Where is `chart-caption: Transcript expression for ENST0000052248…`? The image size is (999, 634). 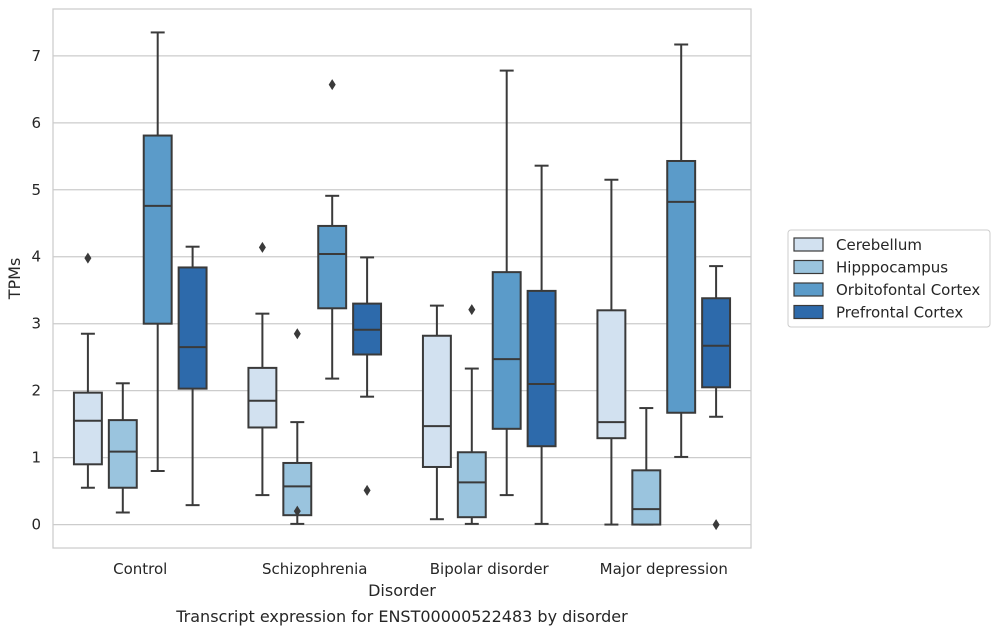 chart-caption: Transcript expression for ENST0000052248… is located at coordinates (401, 616).